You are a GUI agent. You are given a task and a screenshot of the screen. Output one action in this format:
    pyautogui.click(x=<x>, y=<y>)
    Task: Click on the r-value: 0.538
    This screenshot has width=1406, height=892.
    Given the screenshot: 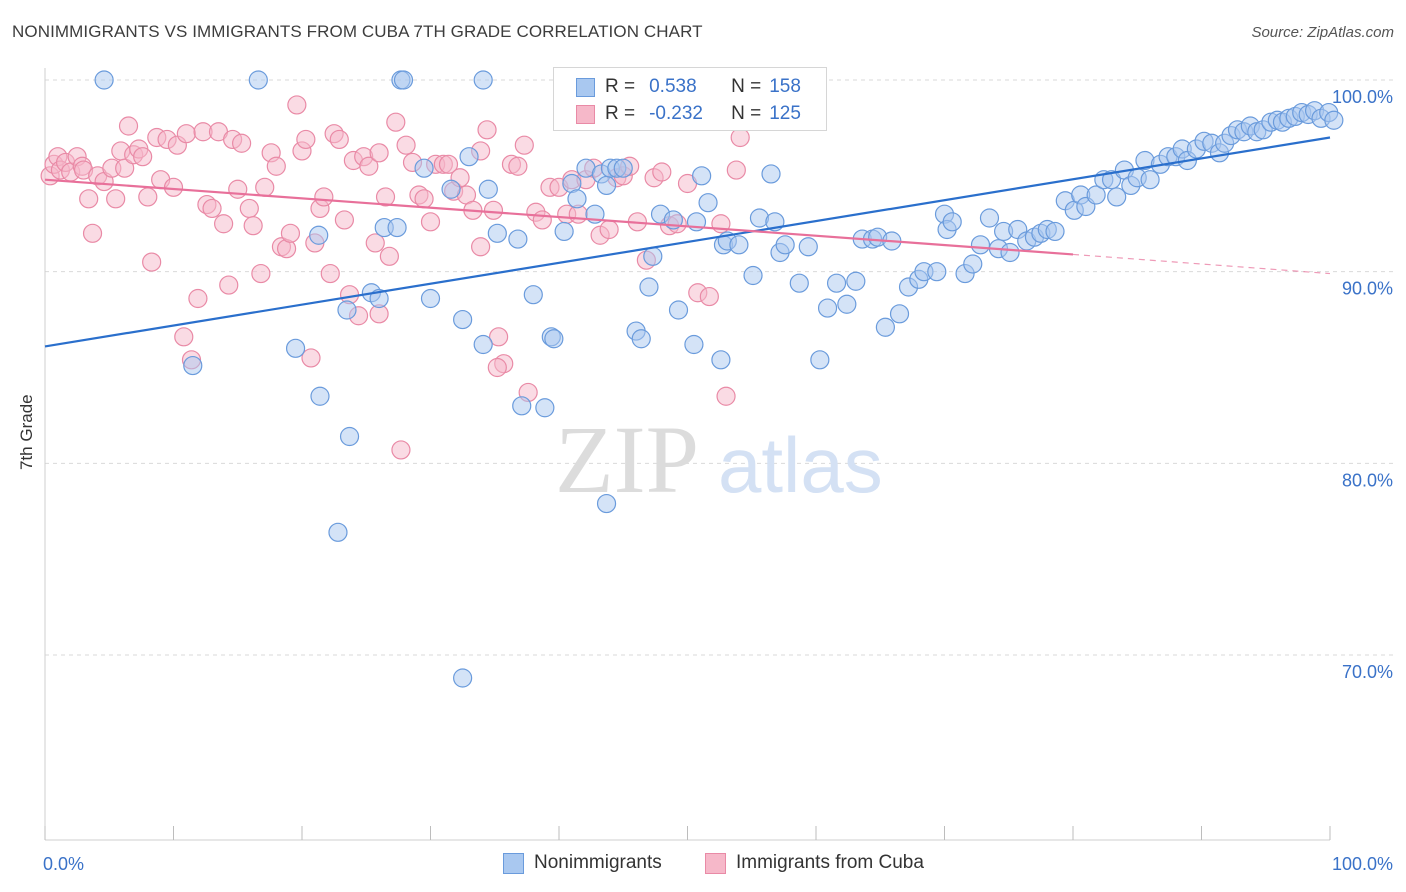 What is the action you would take?
    pyautogui.click(x=673, y=86)
    